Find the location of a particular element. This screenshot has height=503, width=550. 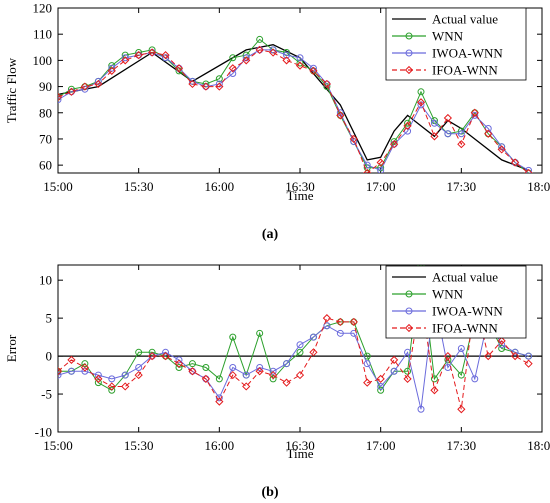

y-tick-label: 0 is located at coordinates (49, 356).